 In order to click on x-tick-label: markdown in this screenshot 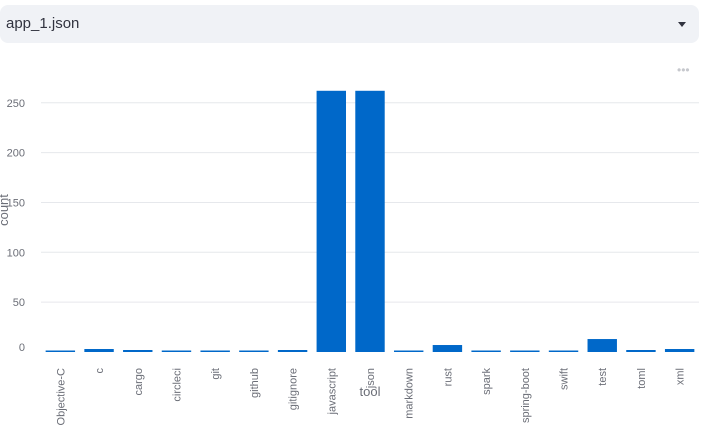, I will do `click(410, 393)`.